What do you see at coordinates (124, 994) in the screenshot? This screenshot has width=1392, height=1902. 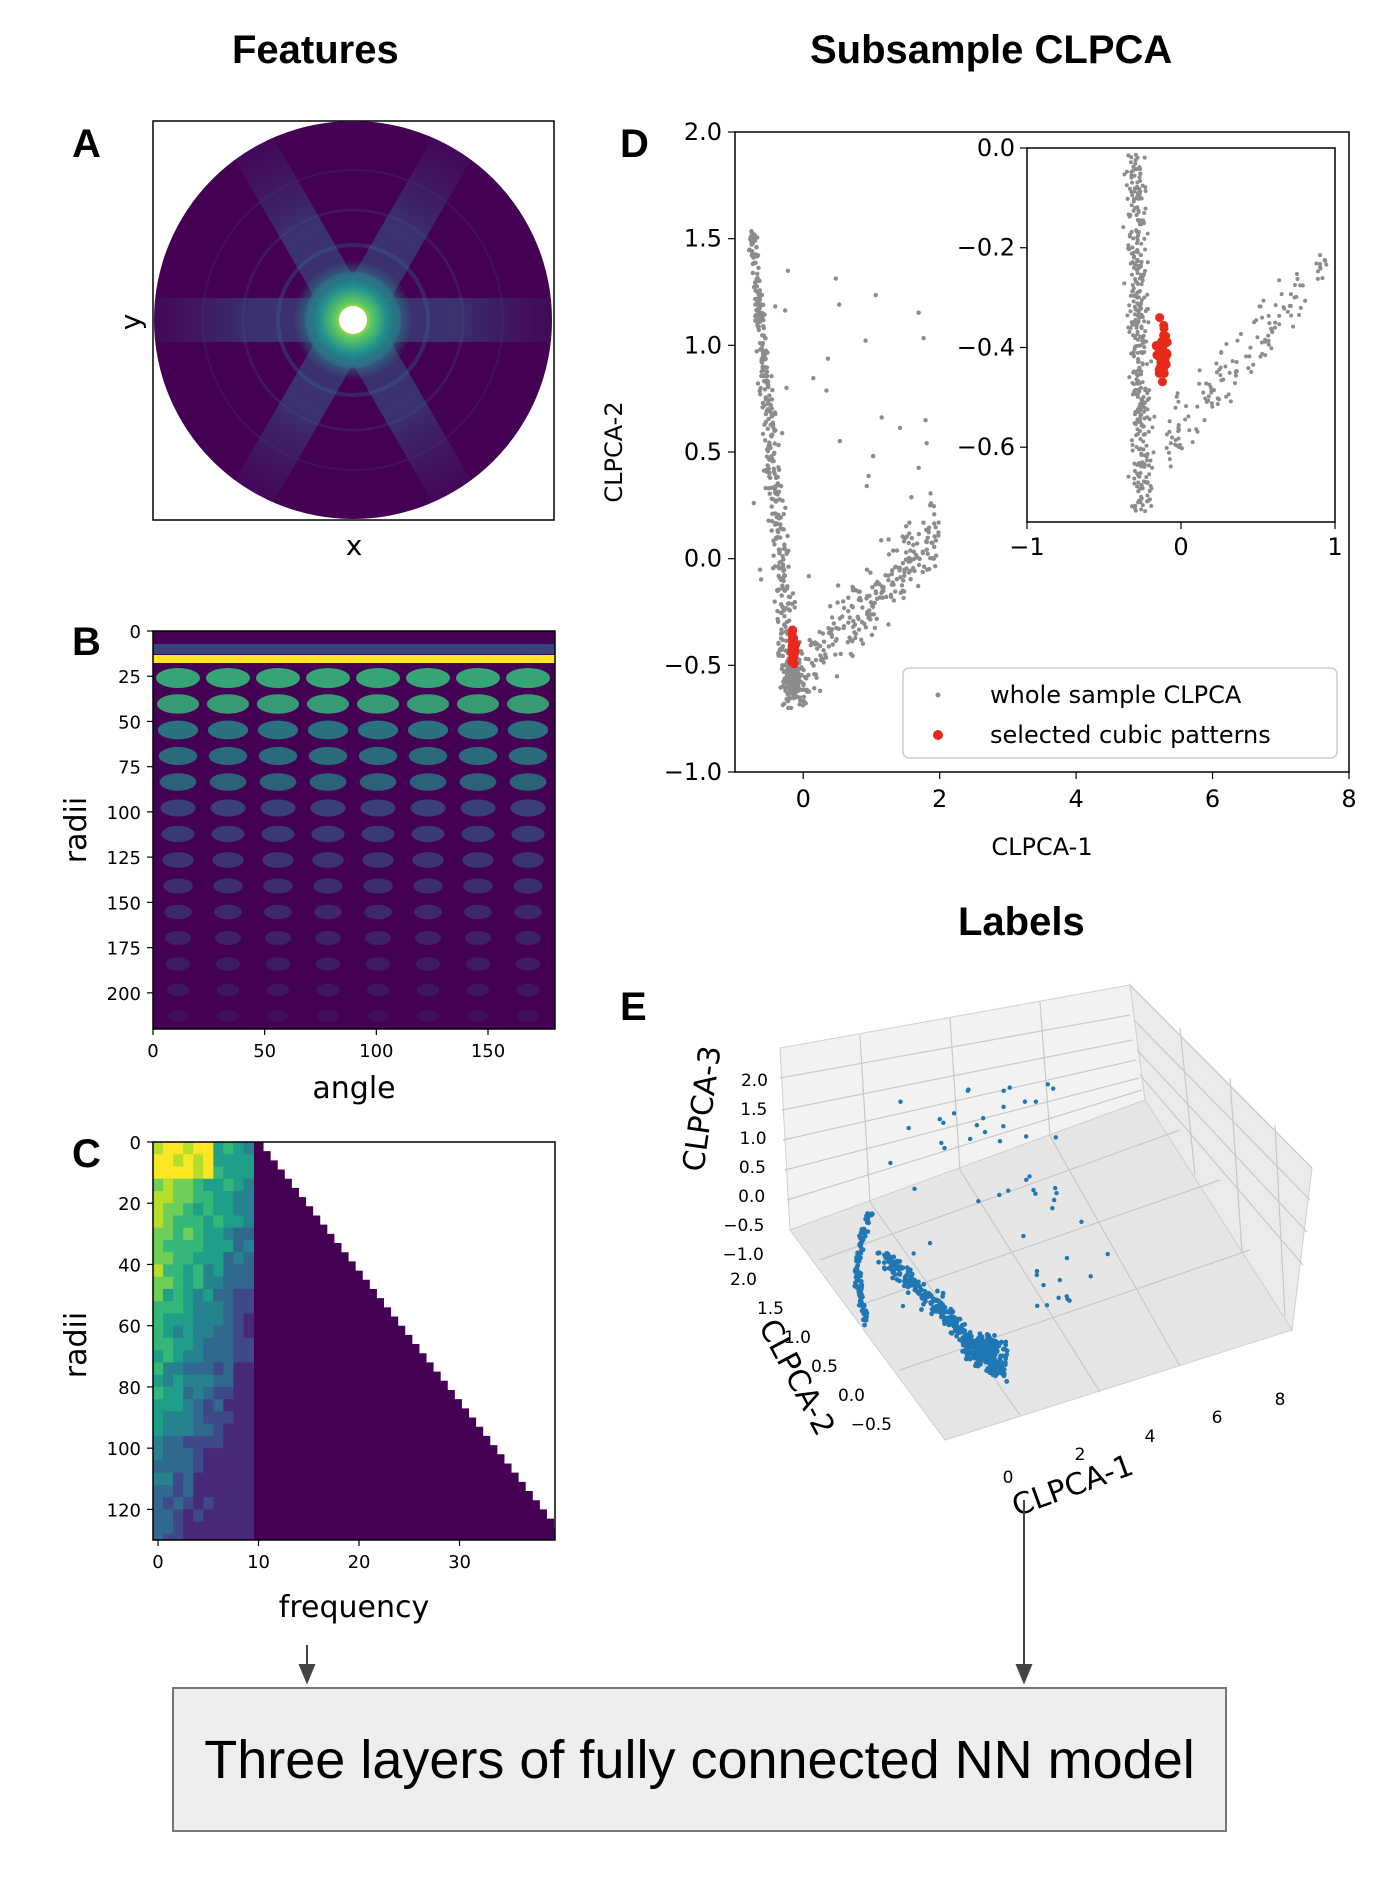 I see `panel-b-ytick: 200` at bounding box center [124, 994].